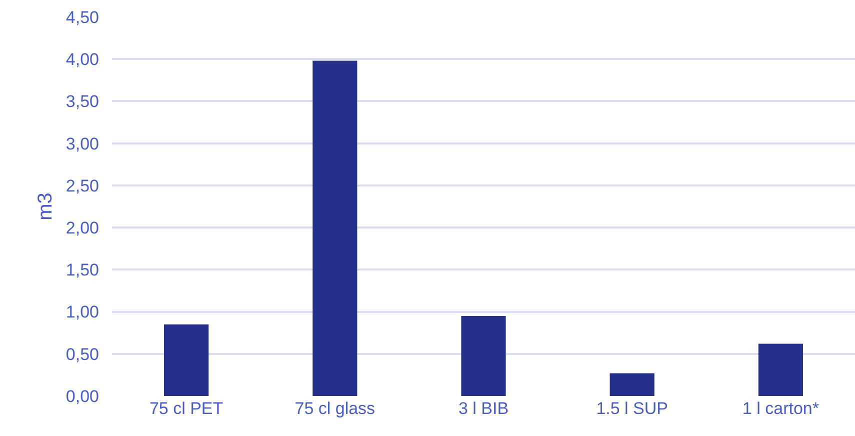 The image size is (855, 436). What do you see at coordinates (82, 17) in the screenshot?
I see `y-tick-label: 4,50` at bounding box center [82, 17].